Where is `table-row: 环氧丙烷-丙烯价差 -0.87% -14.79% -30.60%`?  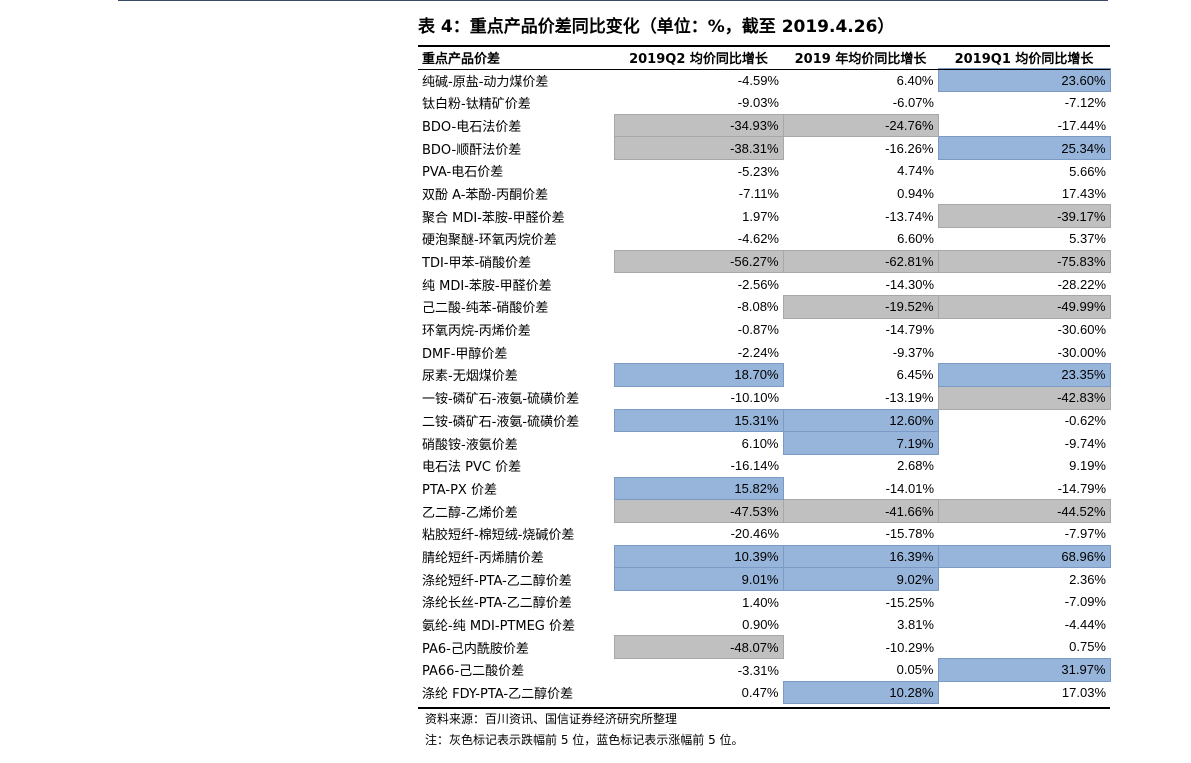 table-row: 环氧丙烷-丙烯价差 -0.87% -14.79% -30.60% is located at coordinates (764, 329).